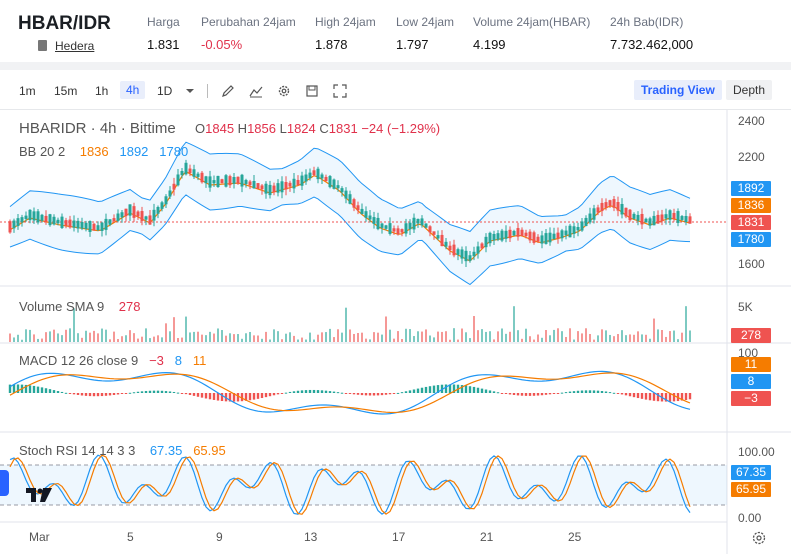 The image size is (791, 554). Describe the element at coordinates (133, 90) in the screenshot. I see `timeframe-4h: 4h` at that location.